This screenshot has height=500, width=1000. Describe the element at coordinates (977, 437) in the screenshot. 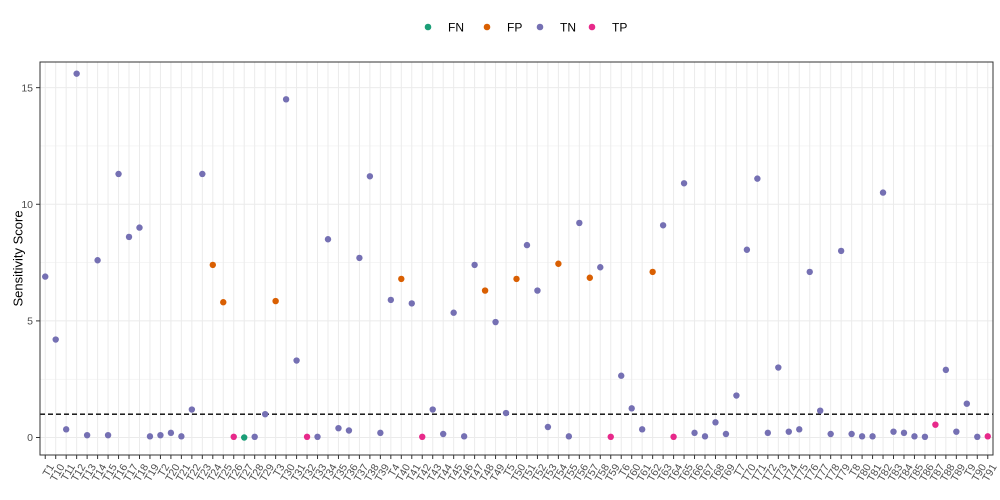

I see `data-point-t90` at that location.